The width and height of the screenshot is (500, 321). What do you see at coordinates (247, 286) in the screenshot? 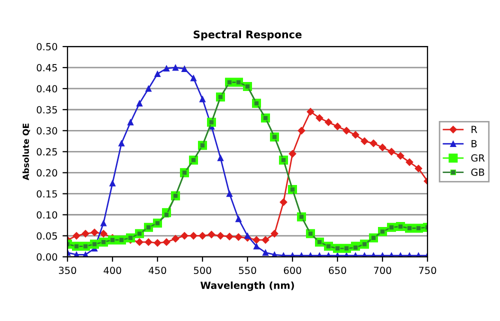
I see `x-axis-title: Wavelength (nm)` at bounding box center [247, 286].